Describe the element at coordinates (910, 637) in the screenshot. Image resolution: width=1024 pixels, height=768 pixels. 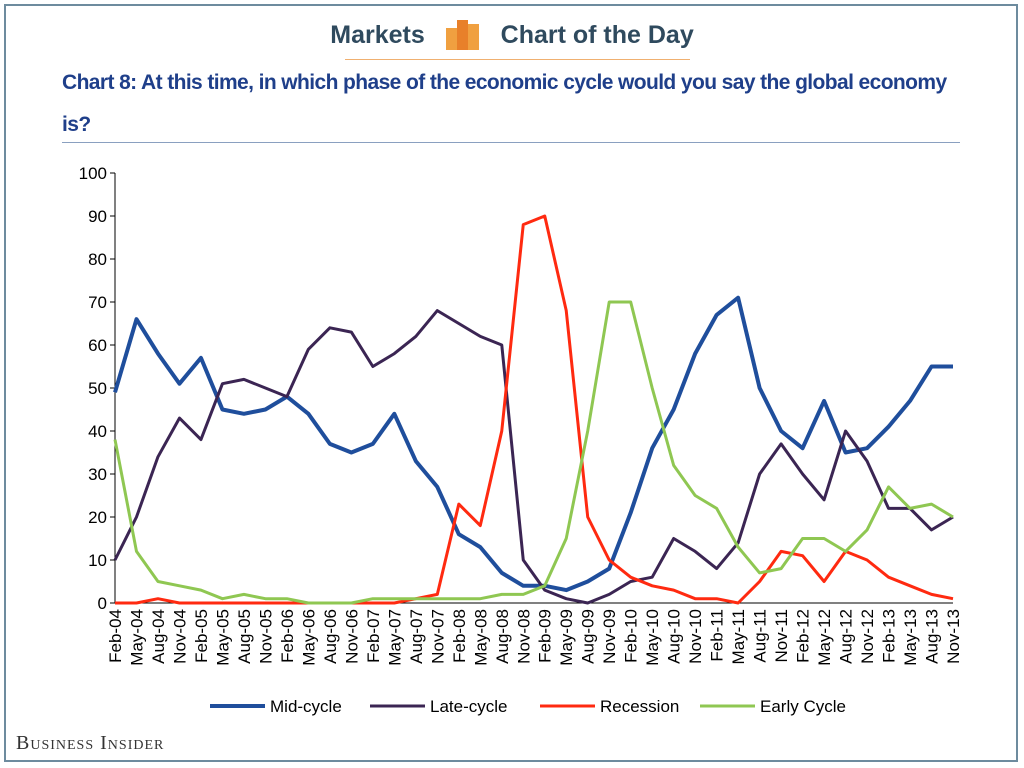
I see `x-tick-label: May-13` at that location.